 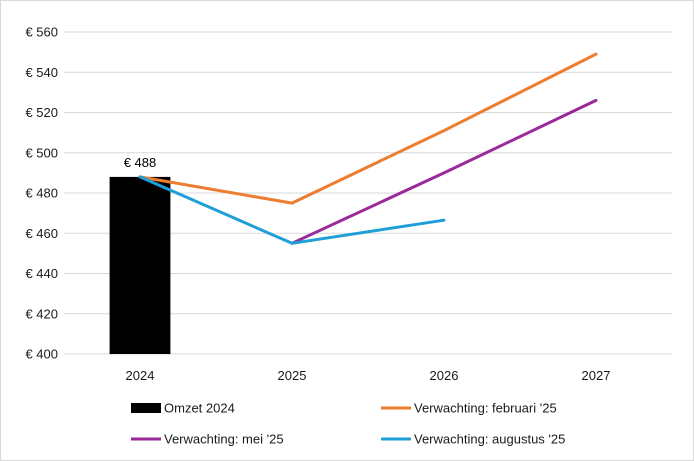 I want to click on legend-swatch-bar, so click(x=146, y=408).